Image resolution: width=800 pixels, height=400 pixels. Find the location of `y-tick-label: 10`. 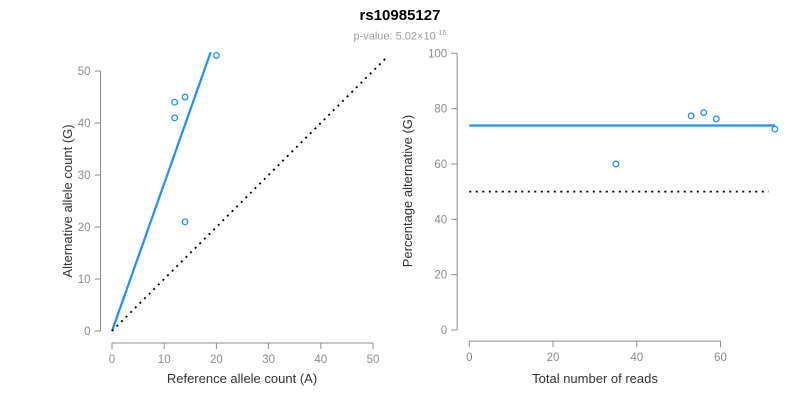

y-tick-label: 10 is located at coordinates (84, 280).